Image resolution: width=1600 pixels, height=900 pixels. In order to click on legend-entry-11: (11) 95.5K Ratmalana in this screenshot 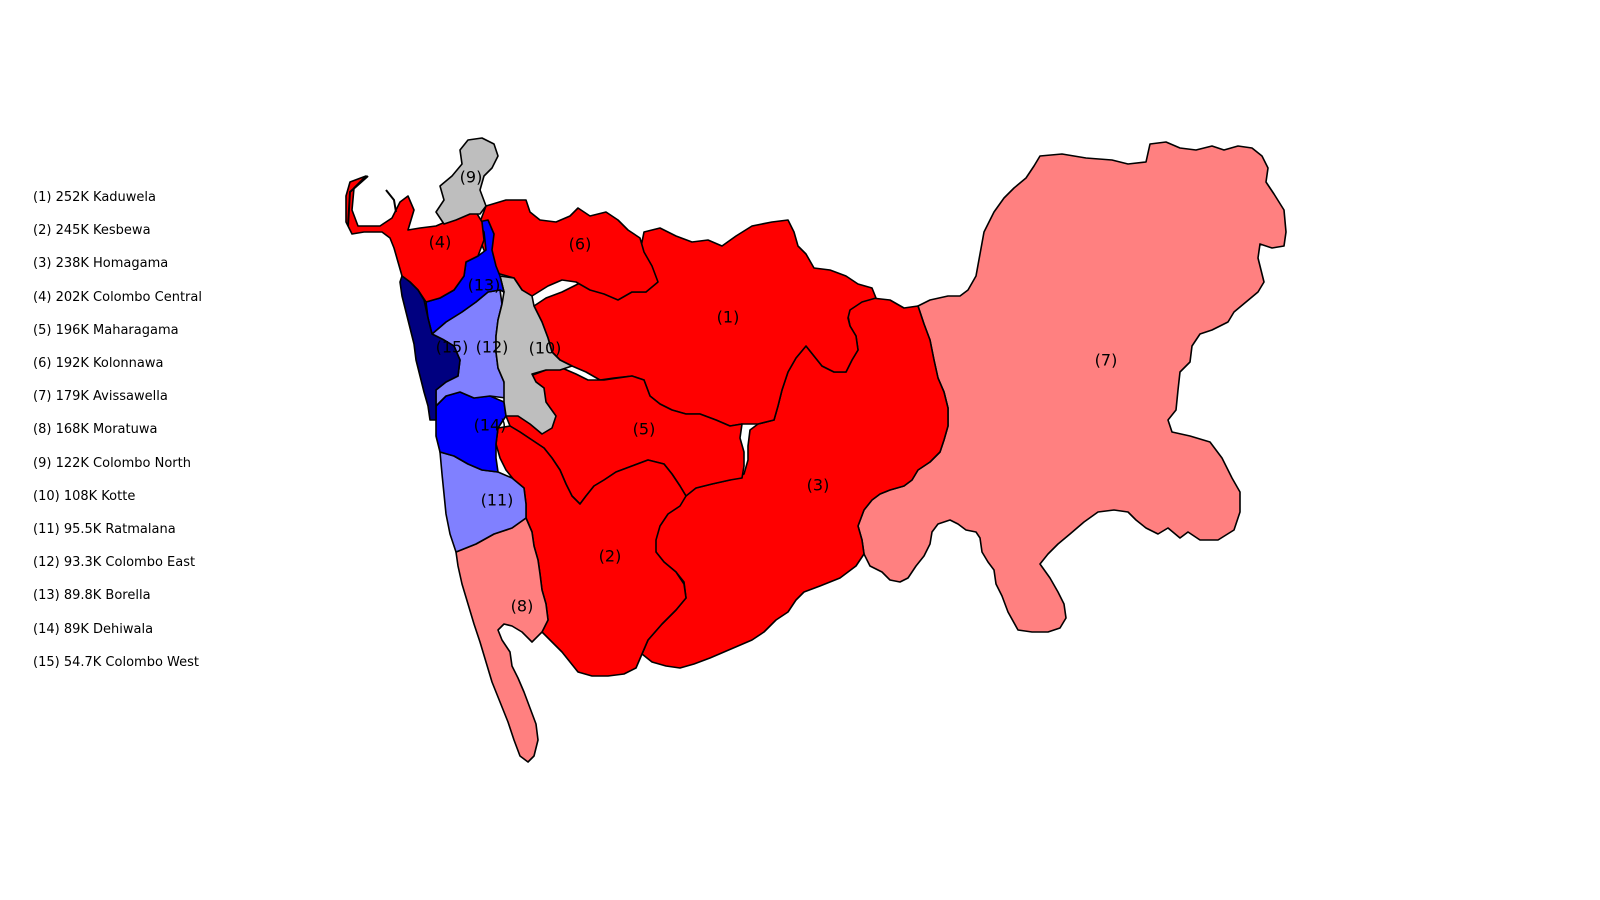, I will do `click(104, 529)`.